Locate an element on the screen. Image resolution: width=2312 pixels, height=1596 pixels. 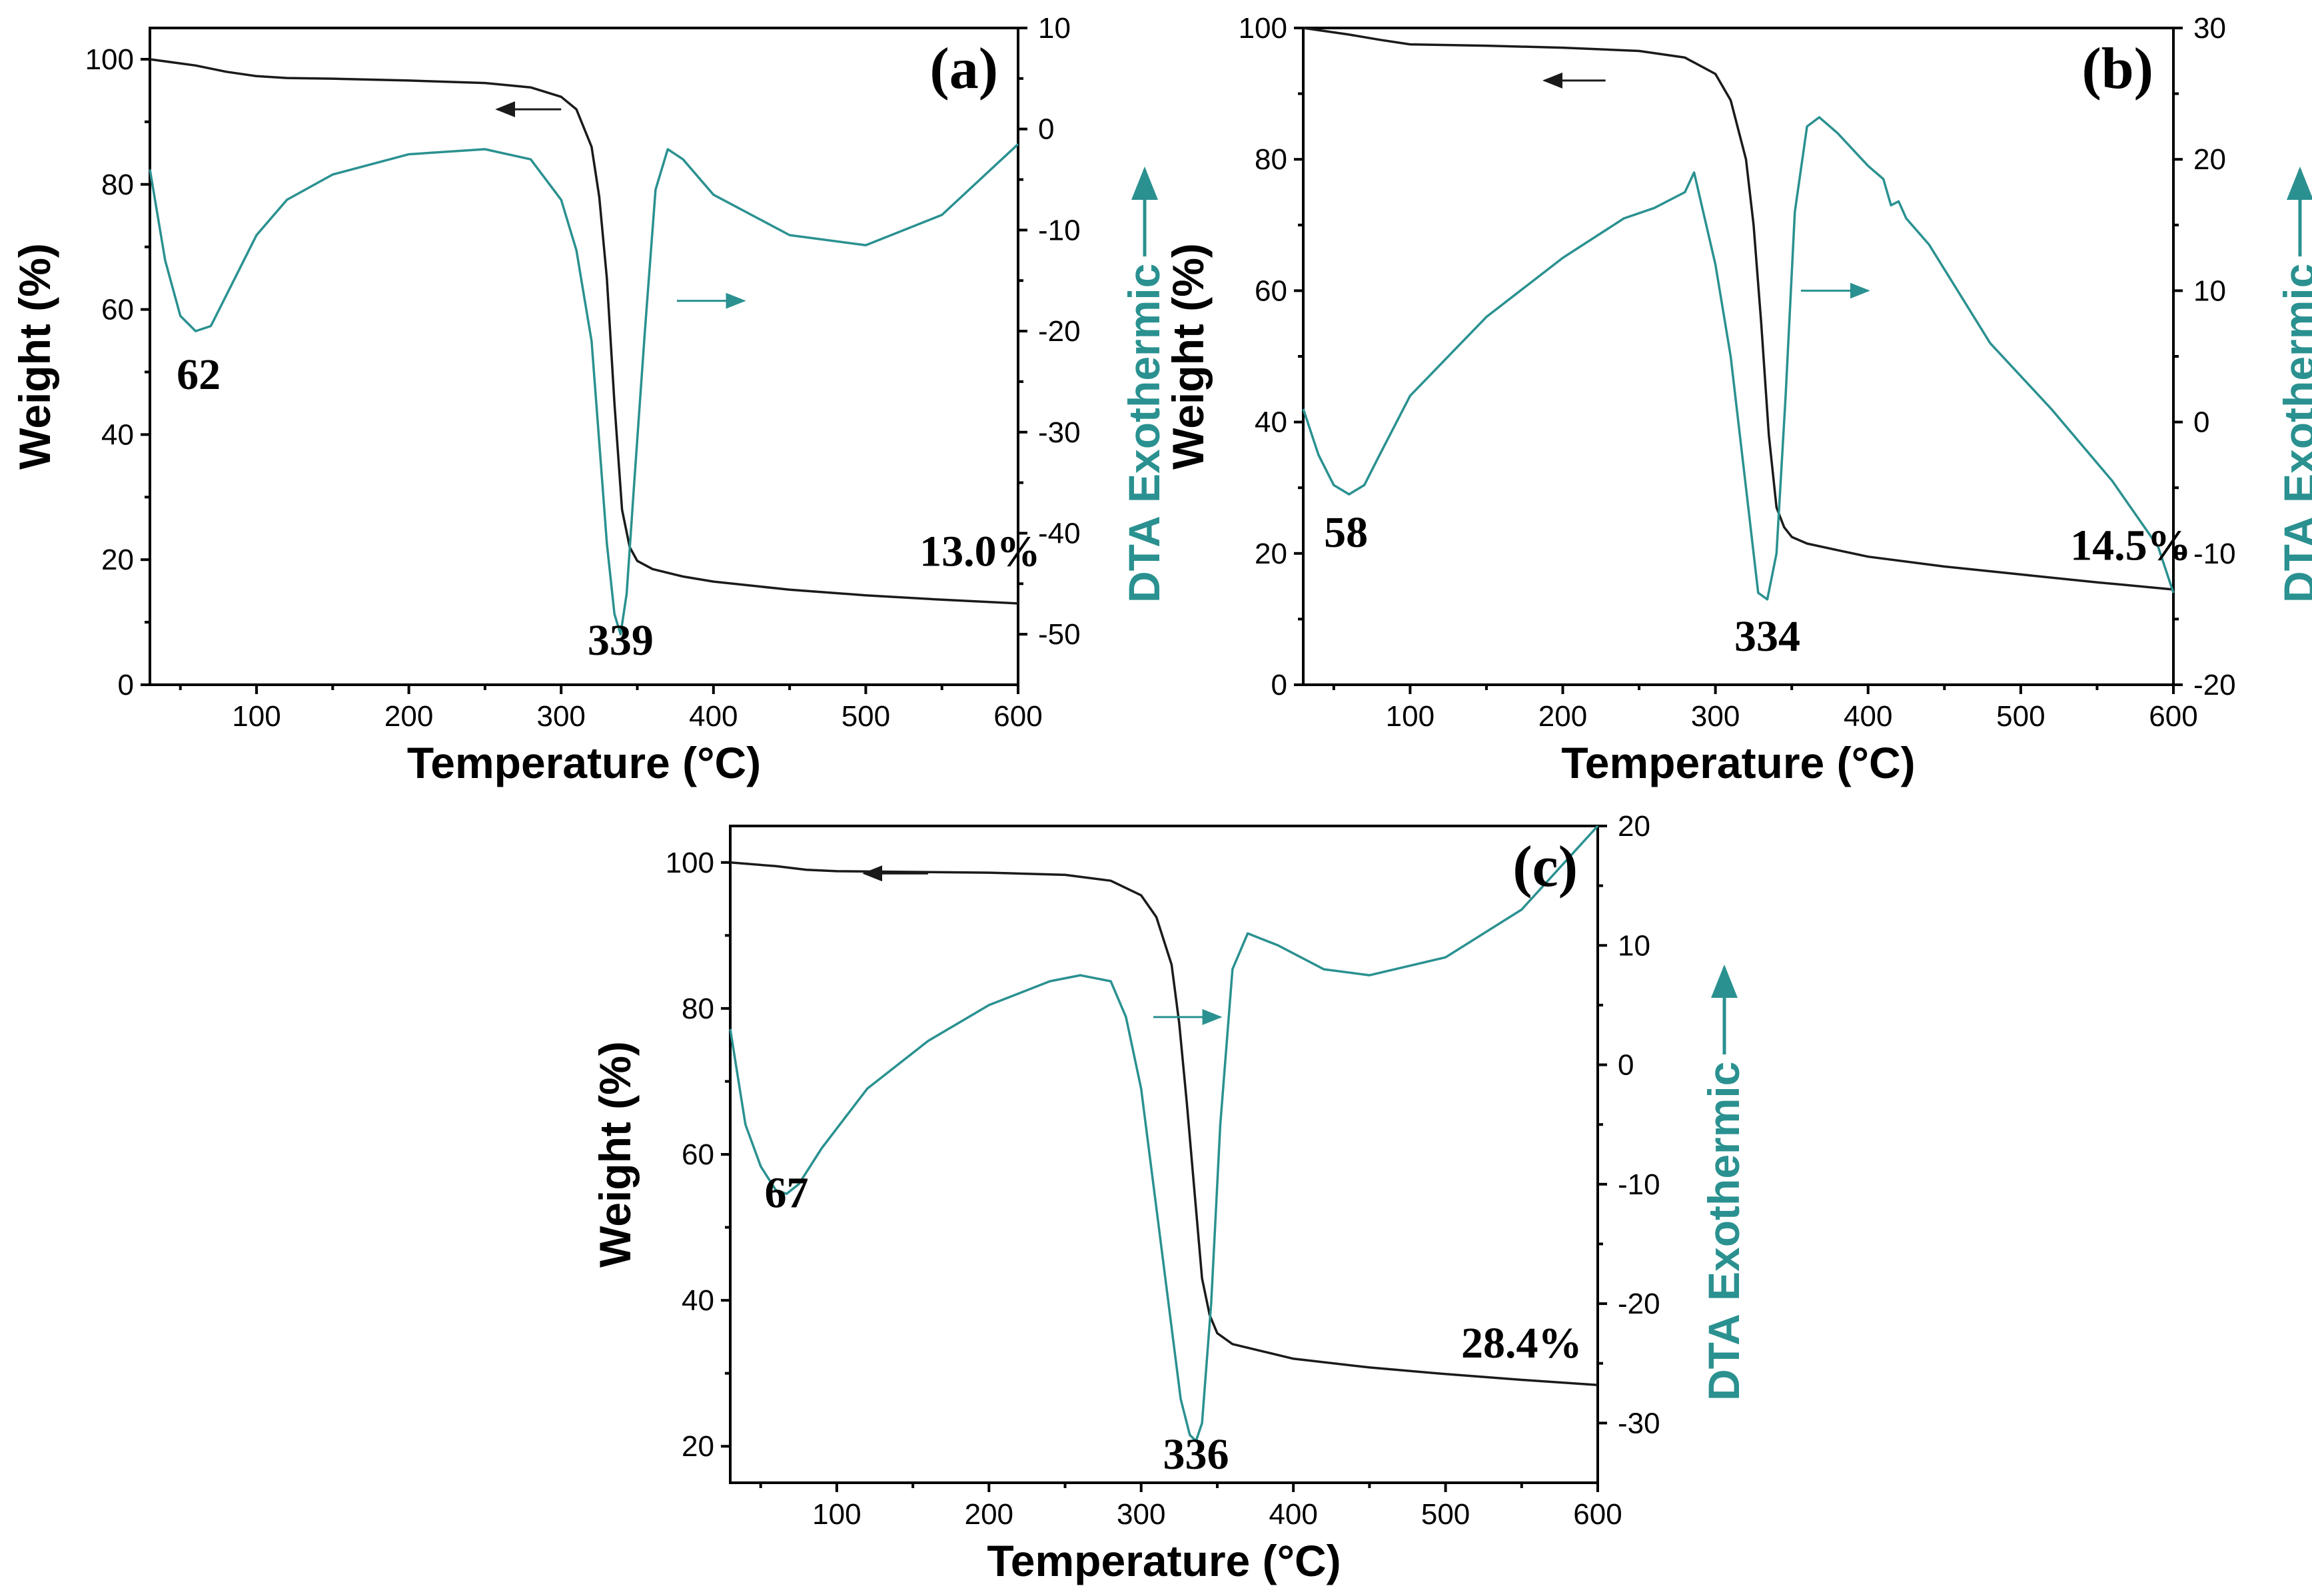
annotation-peak2: 334 is located at coordinates (1767, 636).